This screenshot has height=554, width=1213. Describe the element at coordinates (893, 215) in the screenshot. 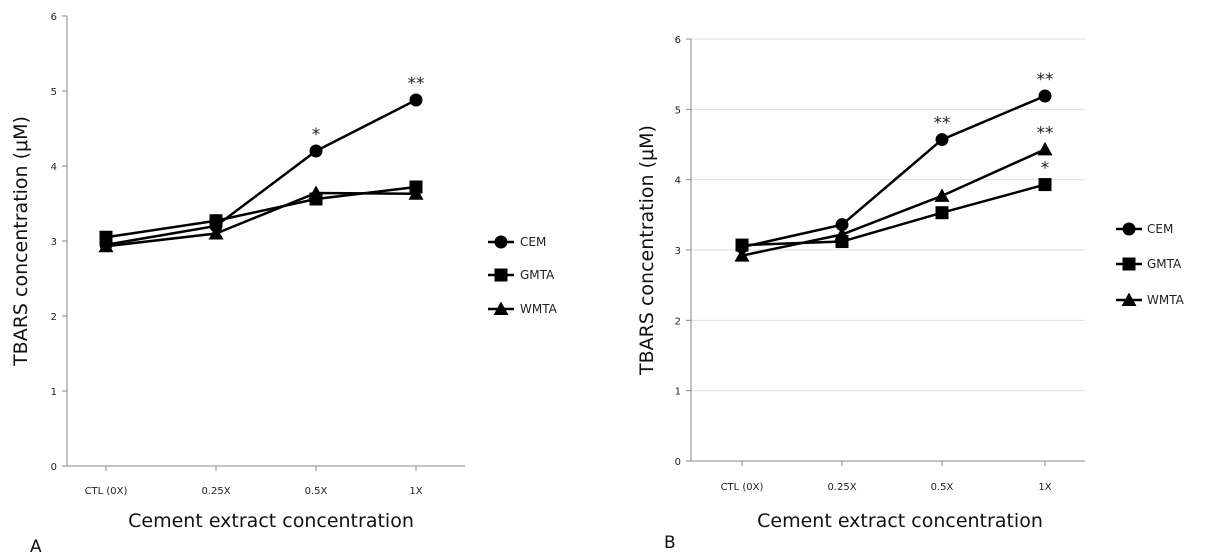

I see `series-line-gmta` at that location.